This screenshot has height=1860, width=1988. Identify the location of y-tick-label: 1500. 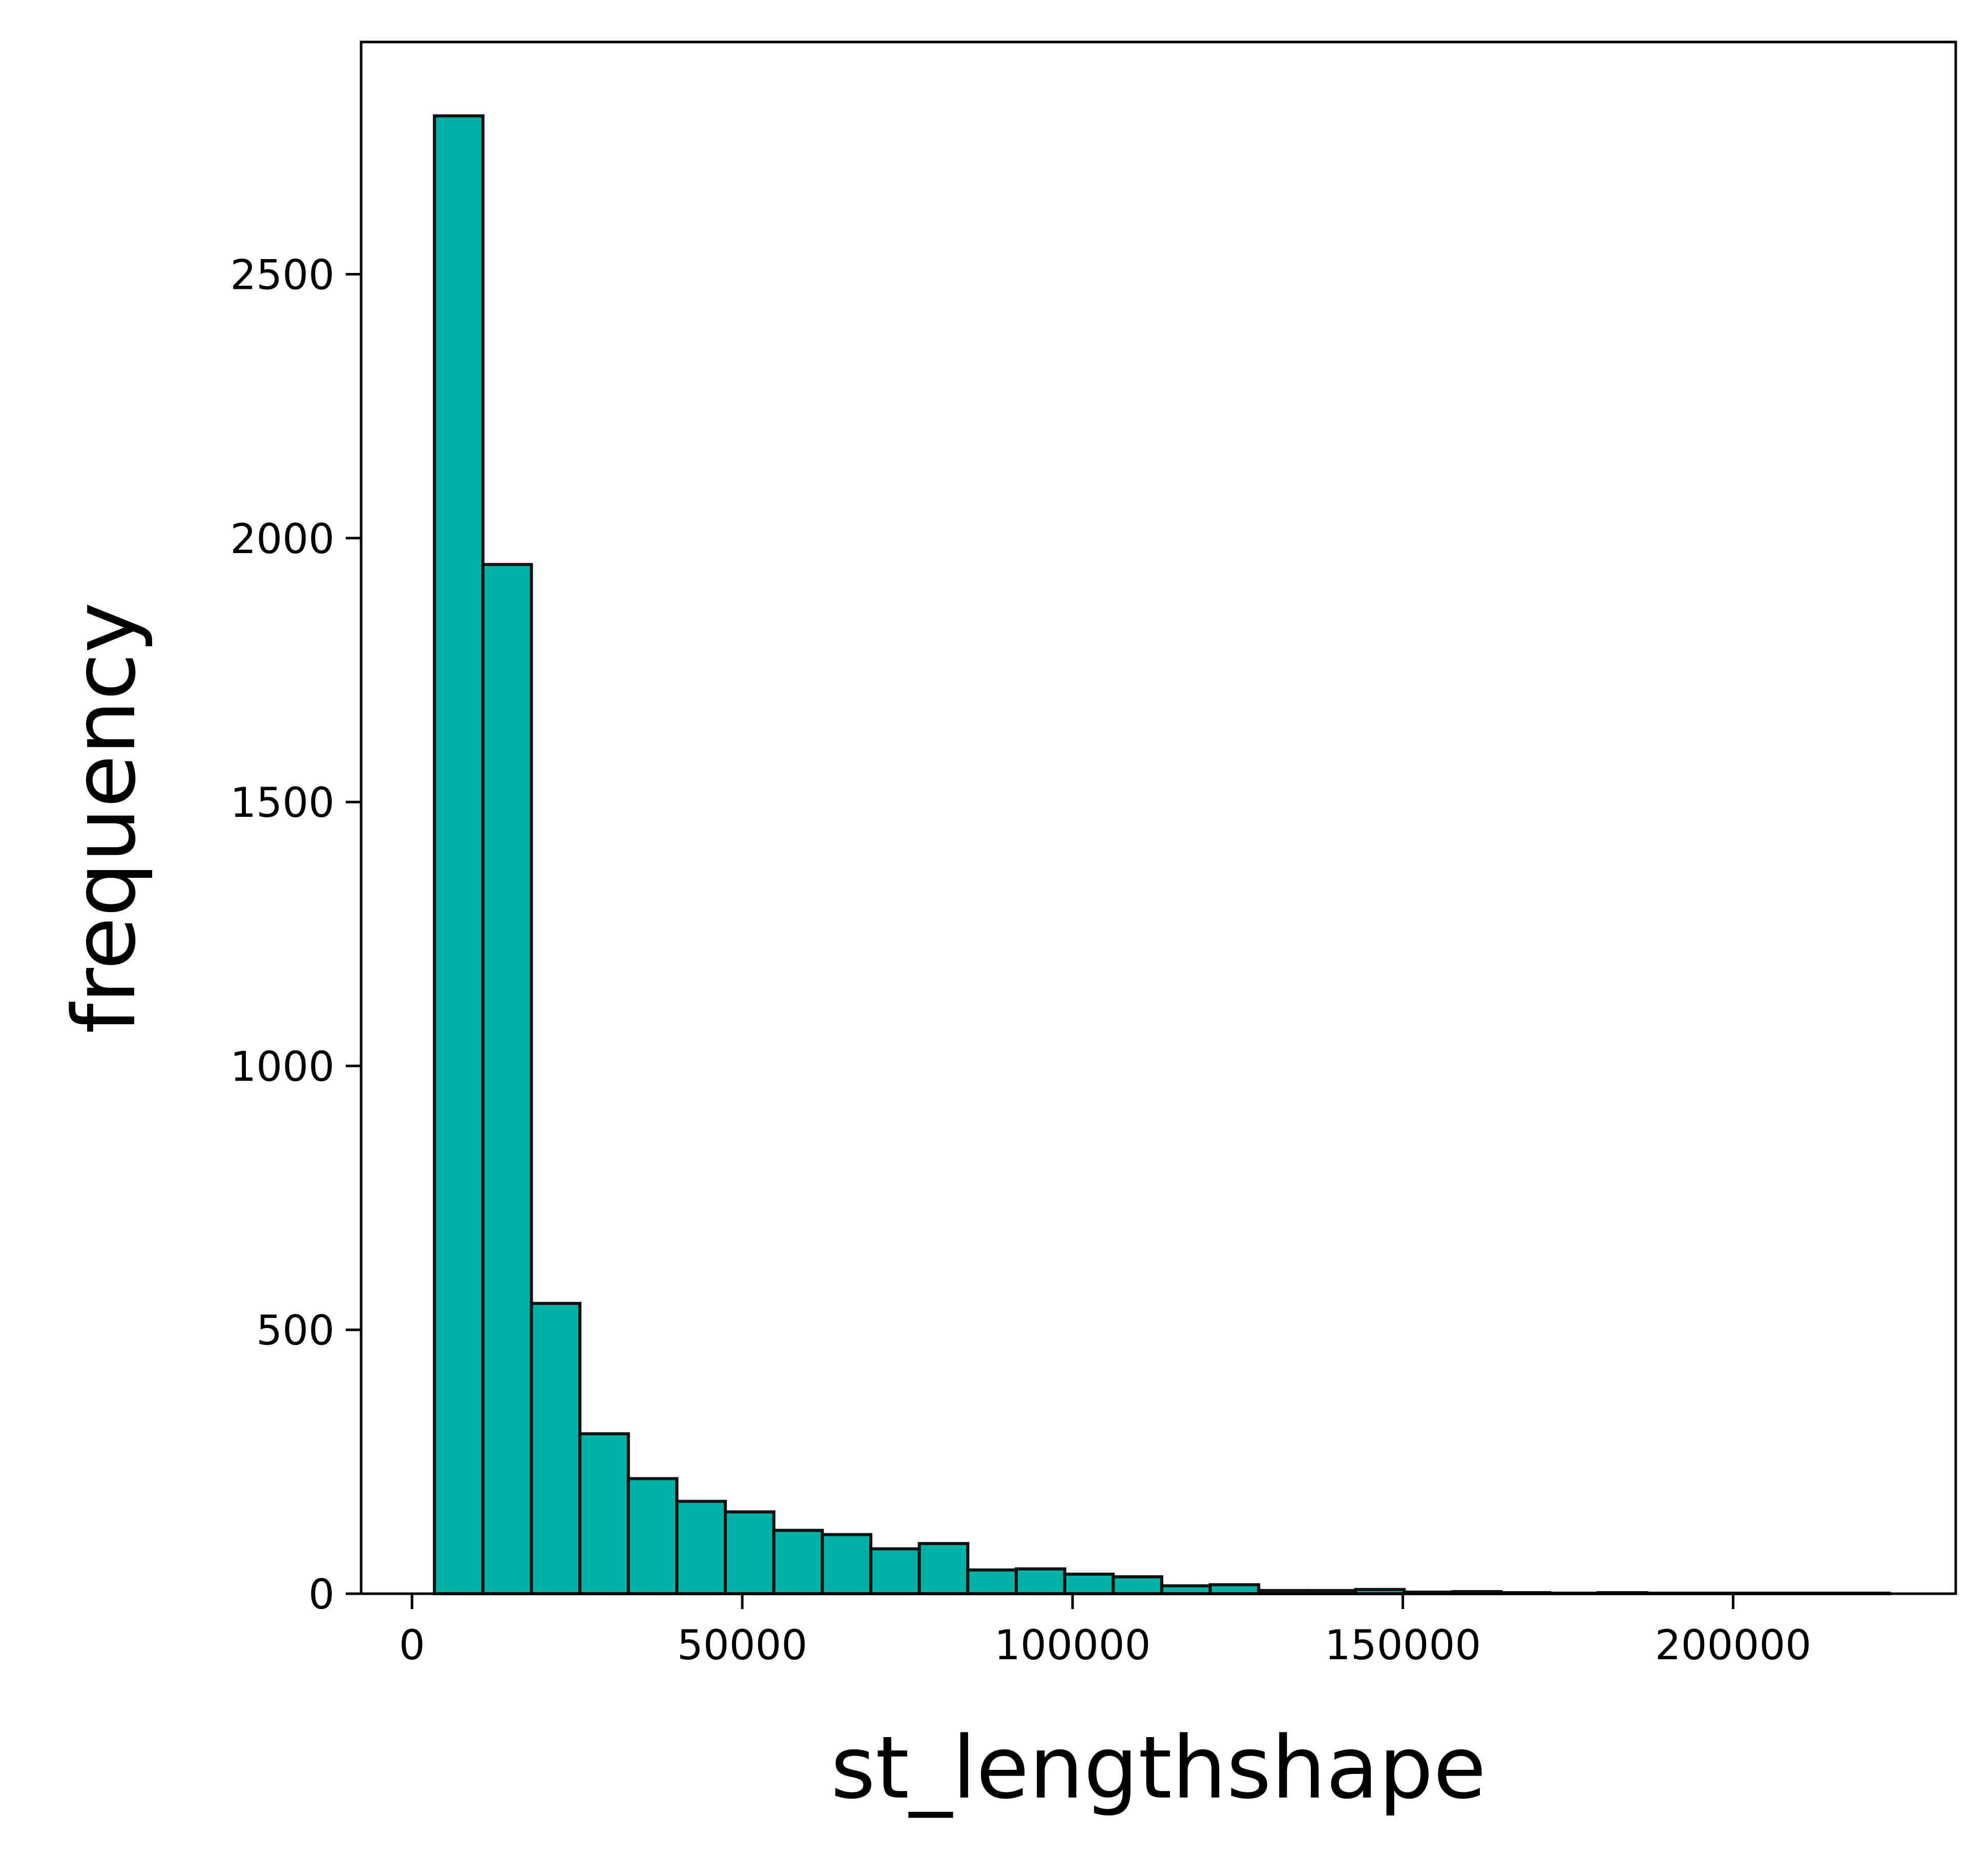
(282, 803).